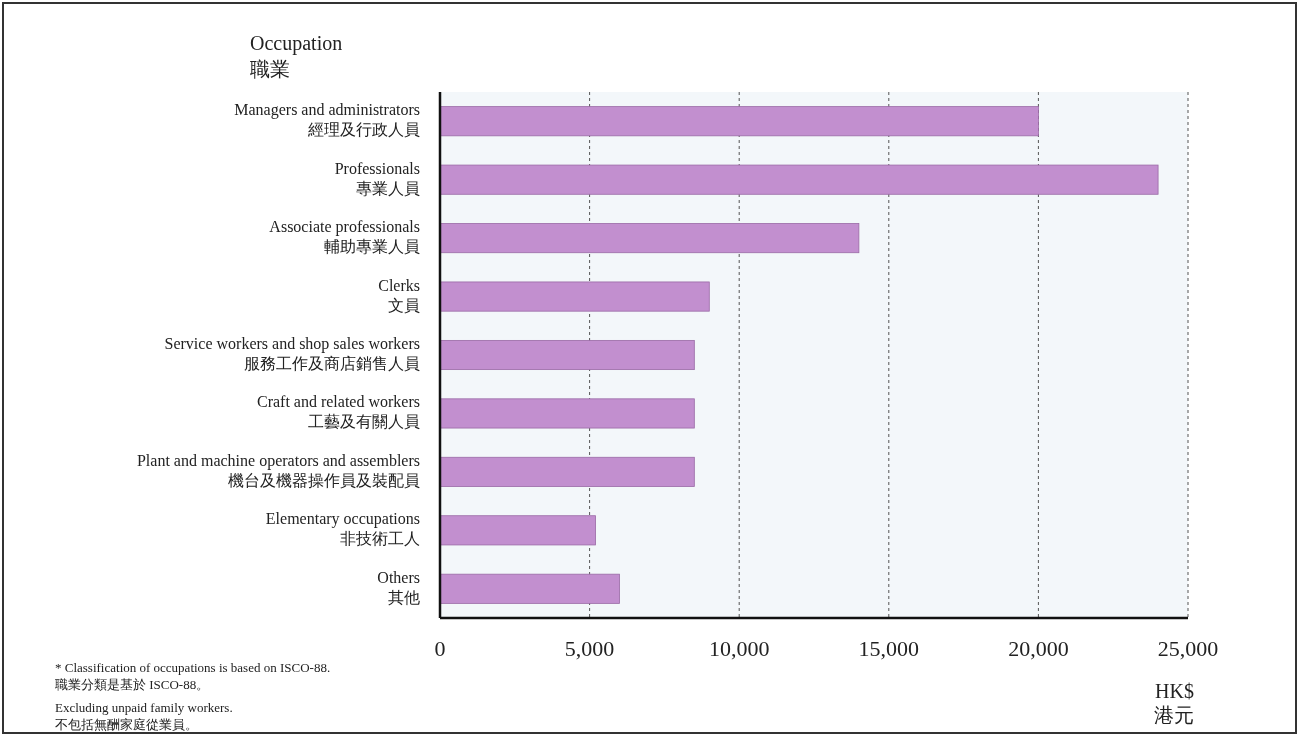 The height and width of the screenshot is (736, 1299). I want to click on x-tick-label: 10,000, so click(739, 648).